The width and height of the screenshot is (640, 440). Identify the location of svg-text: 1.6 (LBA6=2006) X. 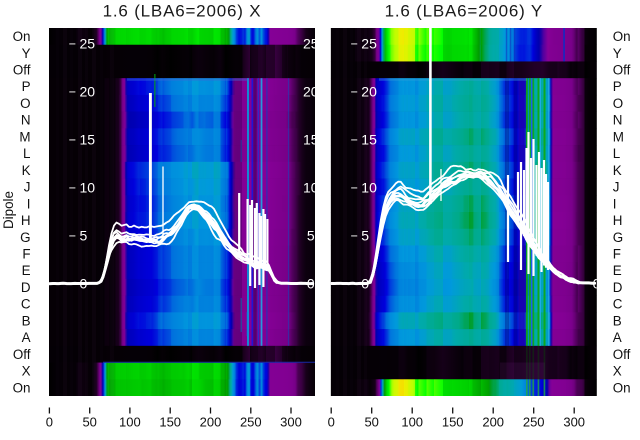
(182, 11).